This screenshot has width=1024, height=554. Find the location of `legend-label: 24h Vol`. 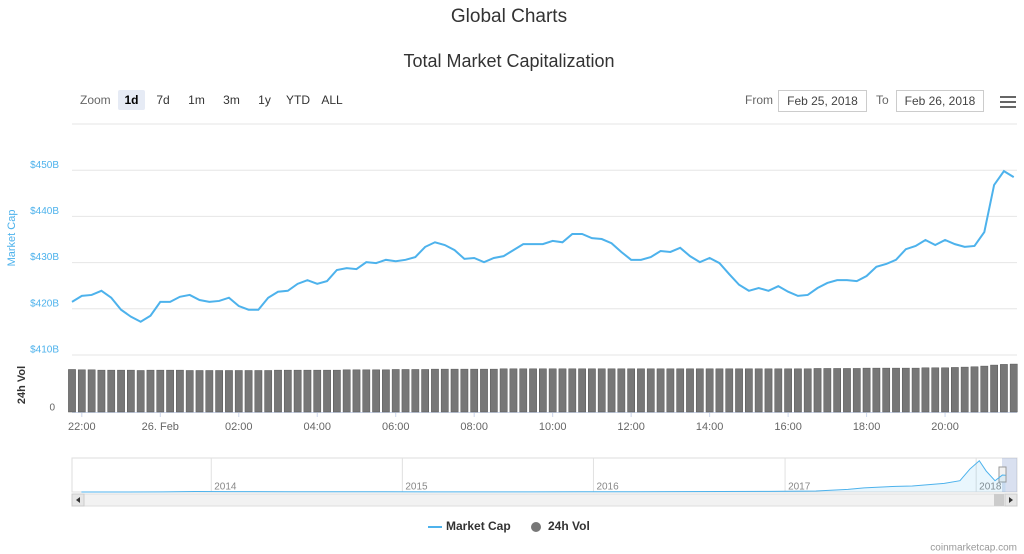

legend-label: 24h Vol is located at coordinates (569, 526).